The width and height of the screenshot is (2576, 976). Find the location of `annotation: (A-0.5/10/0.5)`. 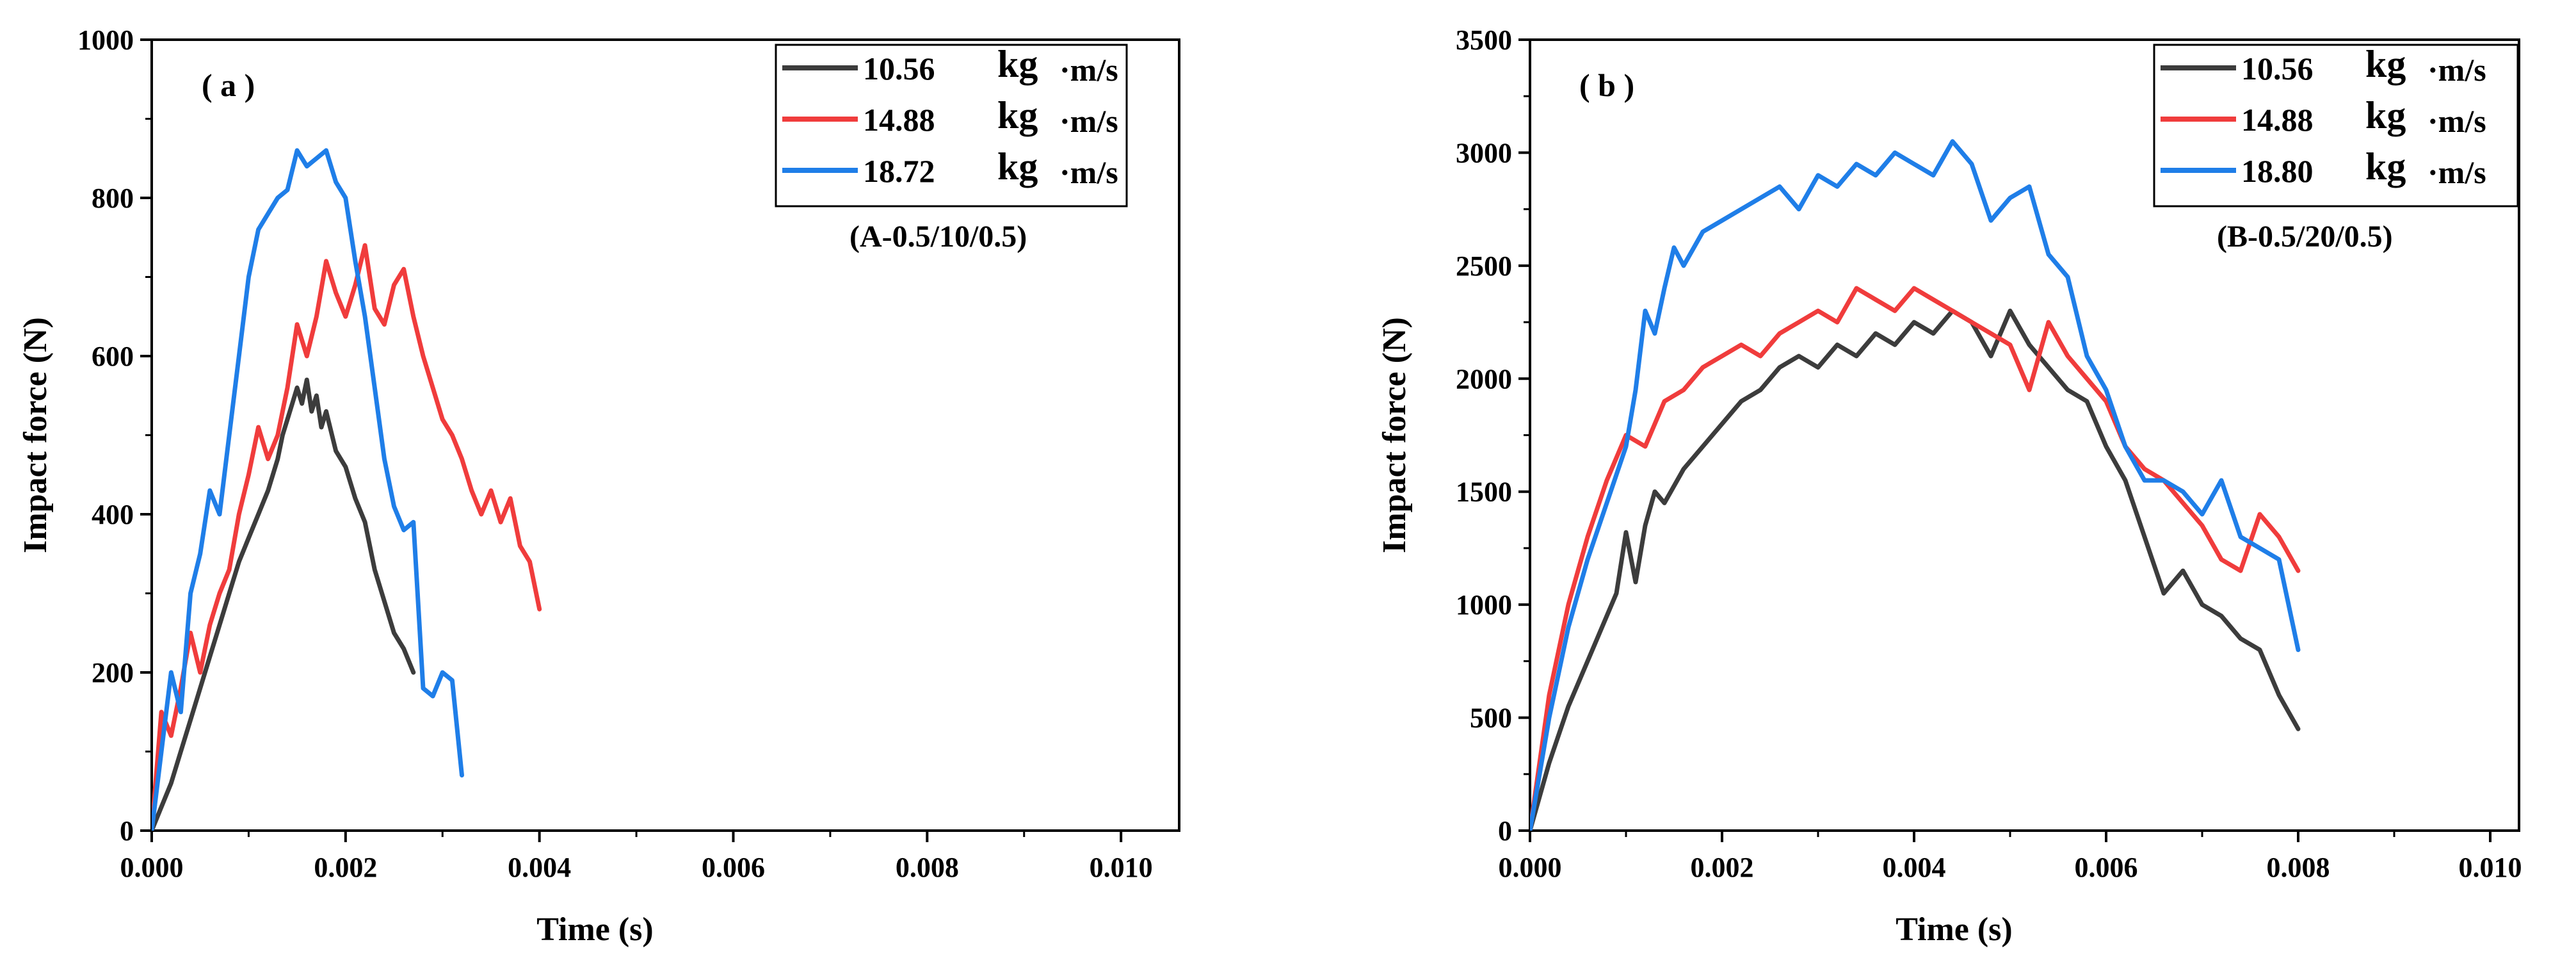

annotation: (A-0.5/10/0.5) is located at coordinates (938, 237).